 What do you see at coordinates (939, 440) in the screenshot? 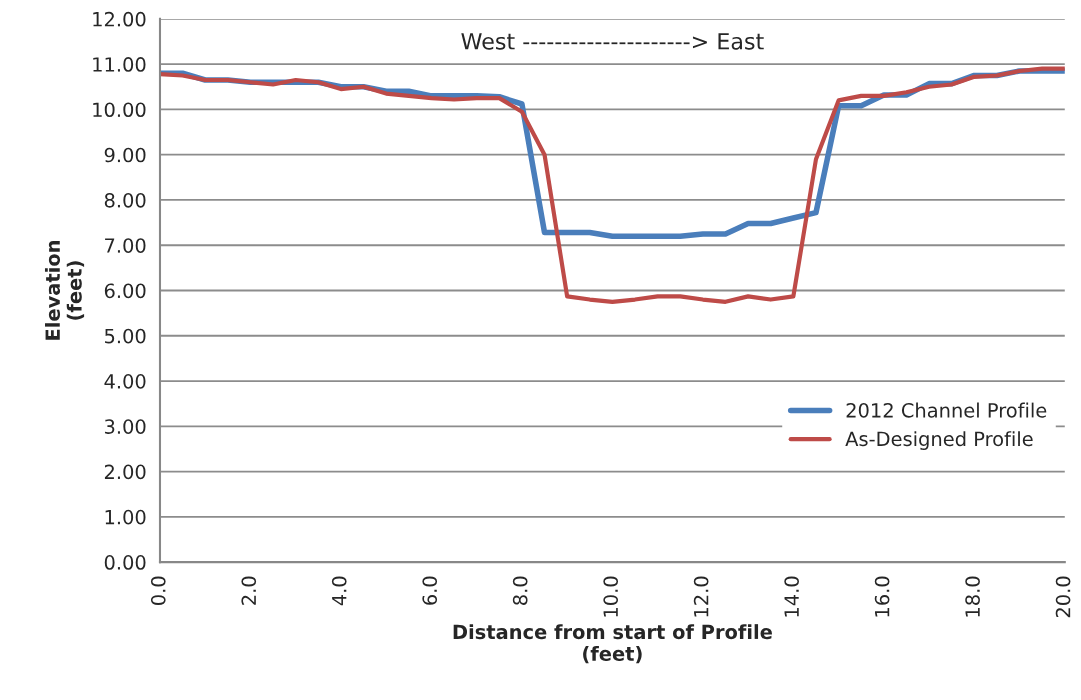
I see `legend-label: As-Designed Profile` at bounding box center [939, 440].